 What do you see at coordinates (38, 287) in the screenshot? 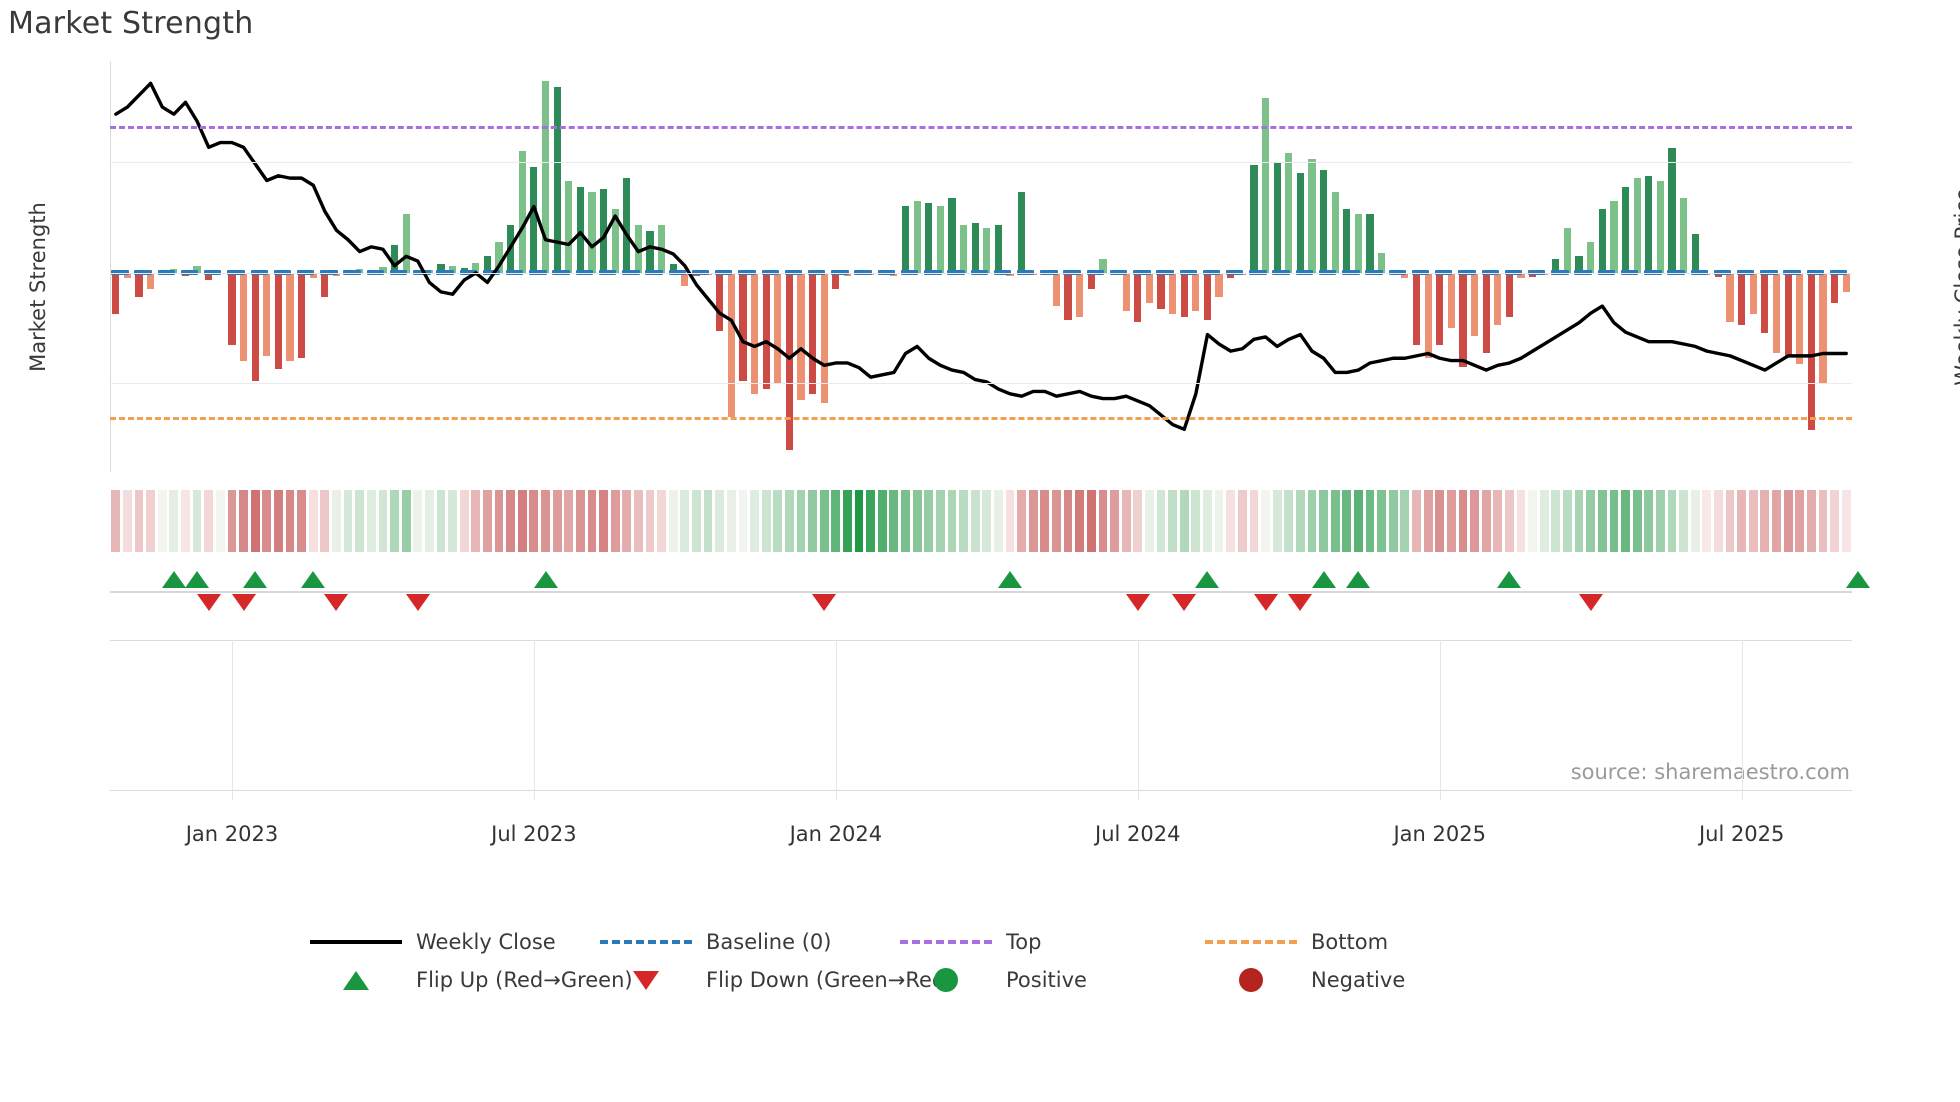
I see `y-axis-left-label: Market Strength` at bounding box center [38, 287].